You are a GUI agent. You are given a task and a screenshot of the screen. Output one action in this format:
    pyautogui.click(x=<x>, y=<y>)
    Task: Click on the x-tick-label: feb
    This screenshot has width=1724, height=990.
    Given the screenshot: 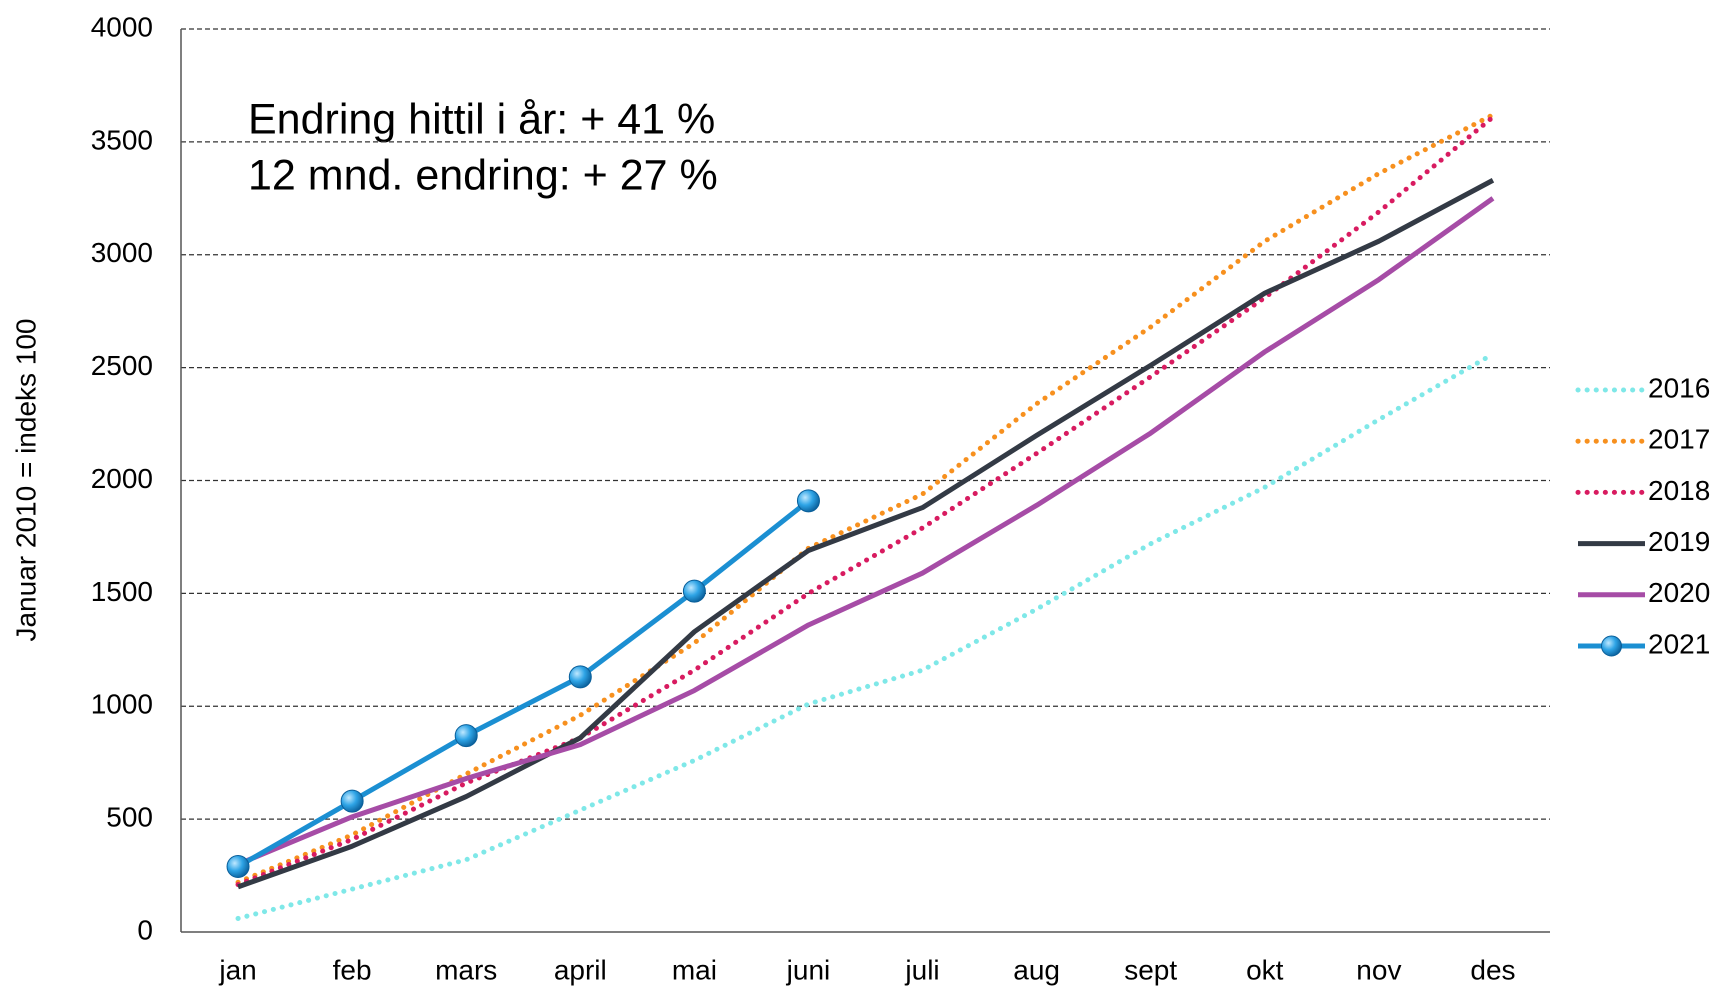 What is the action you would take?
    pyautogui.click(x=352, y=969)
    